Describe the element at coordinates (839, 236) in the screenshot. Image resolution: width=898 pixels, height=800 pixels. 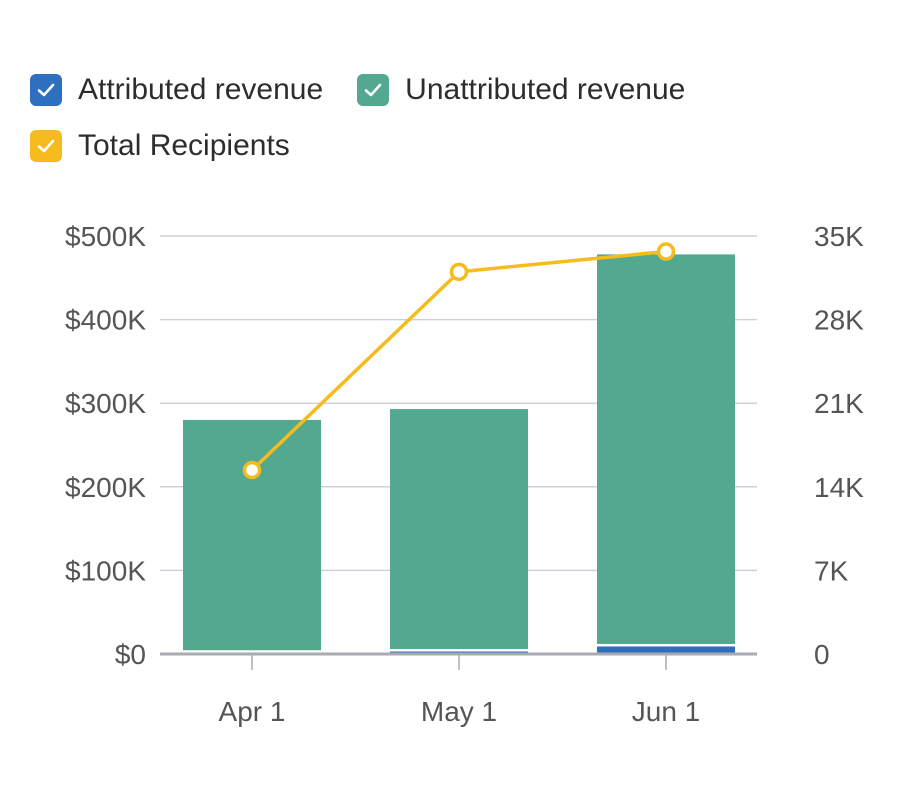
I see `y-right-tick-label: 35K` at that location.